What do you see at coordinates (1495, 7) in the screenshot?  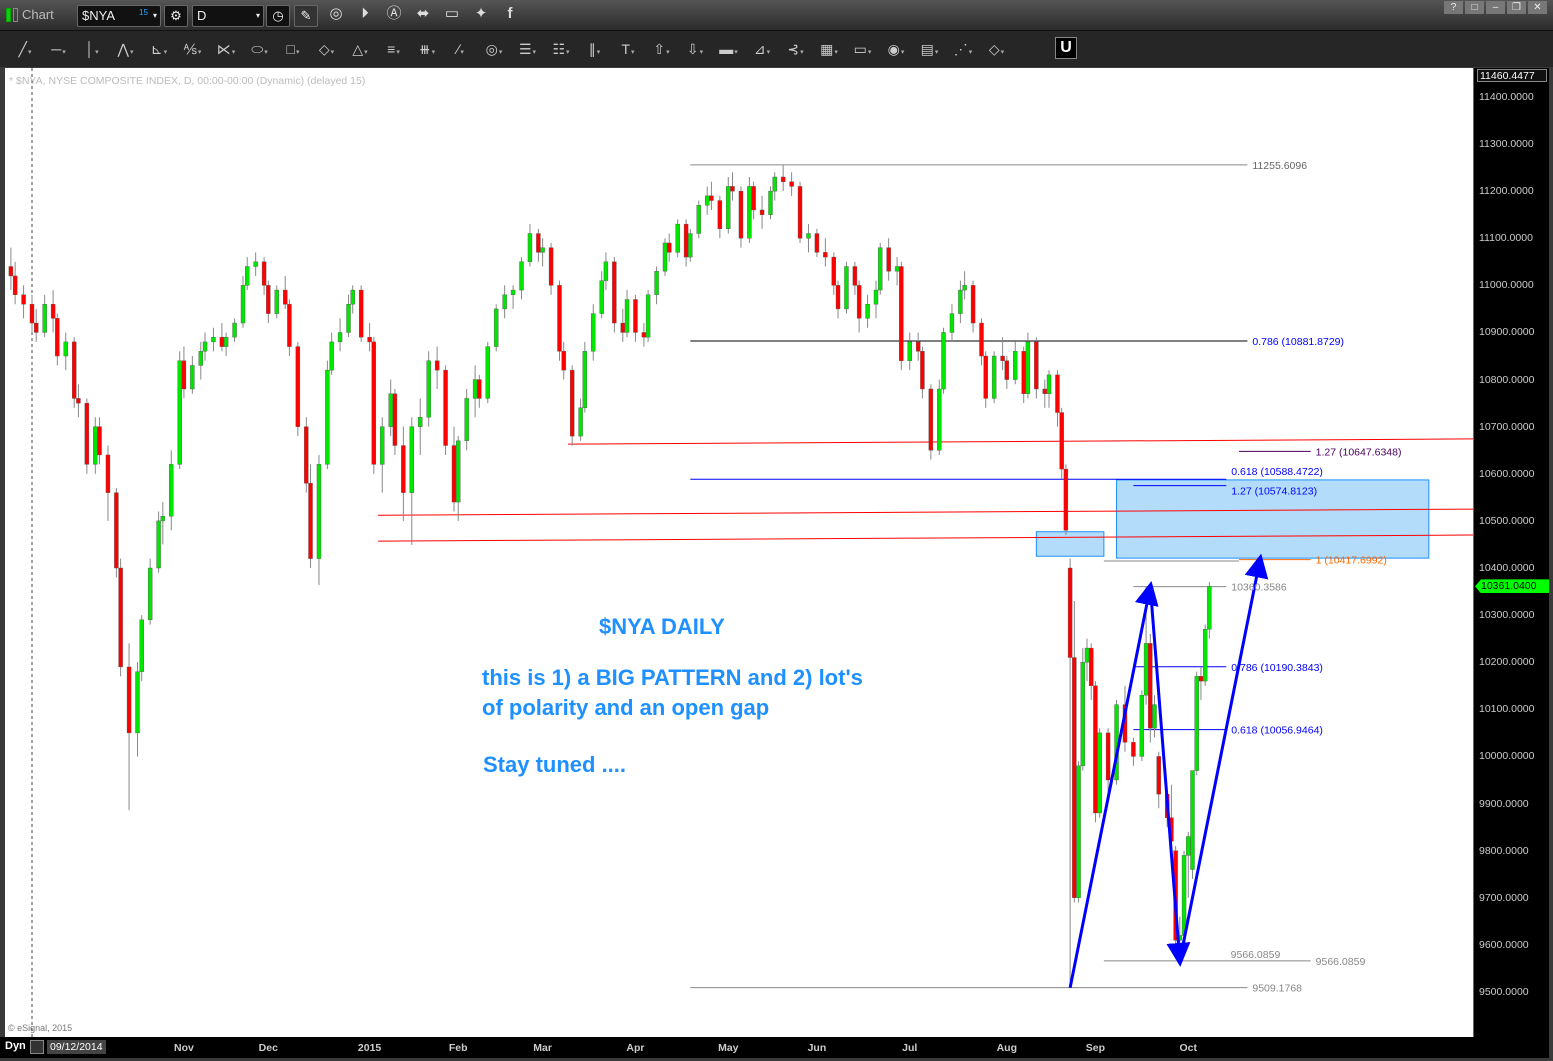 I see `minimize-button: –` at bounding box center [1495, 7].